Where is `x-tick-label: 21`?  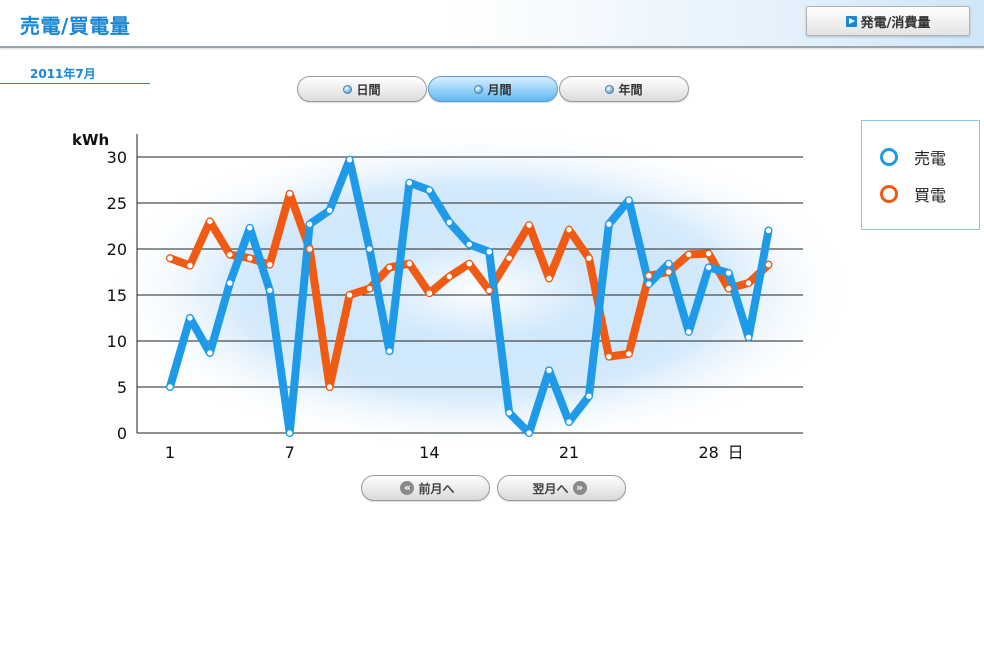
x-tick-label: 21 is located at coordinates (569, 452).